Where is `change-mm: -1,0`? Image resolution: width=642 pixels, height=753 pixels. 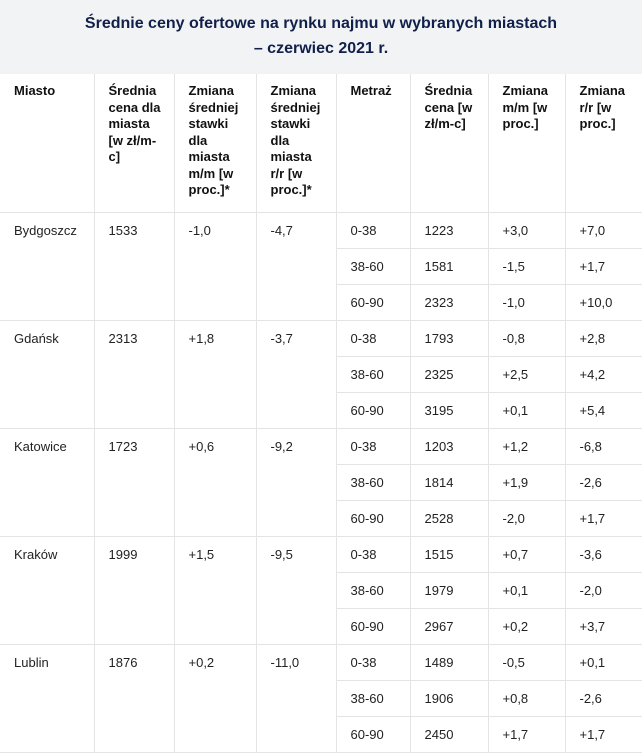
change-mm: -1,0 is located at coordinates (526, 302).